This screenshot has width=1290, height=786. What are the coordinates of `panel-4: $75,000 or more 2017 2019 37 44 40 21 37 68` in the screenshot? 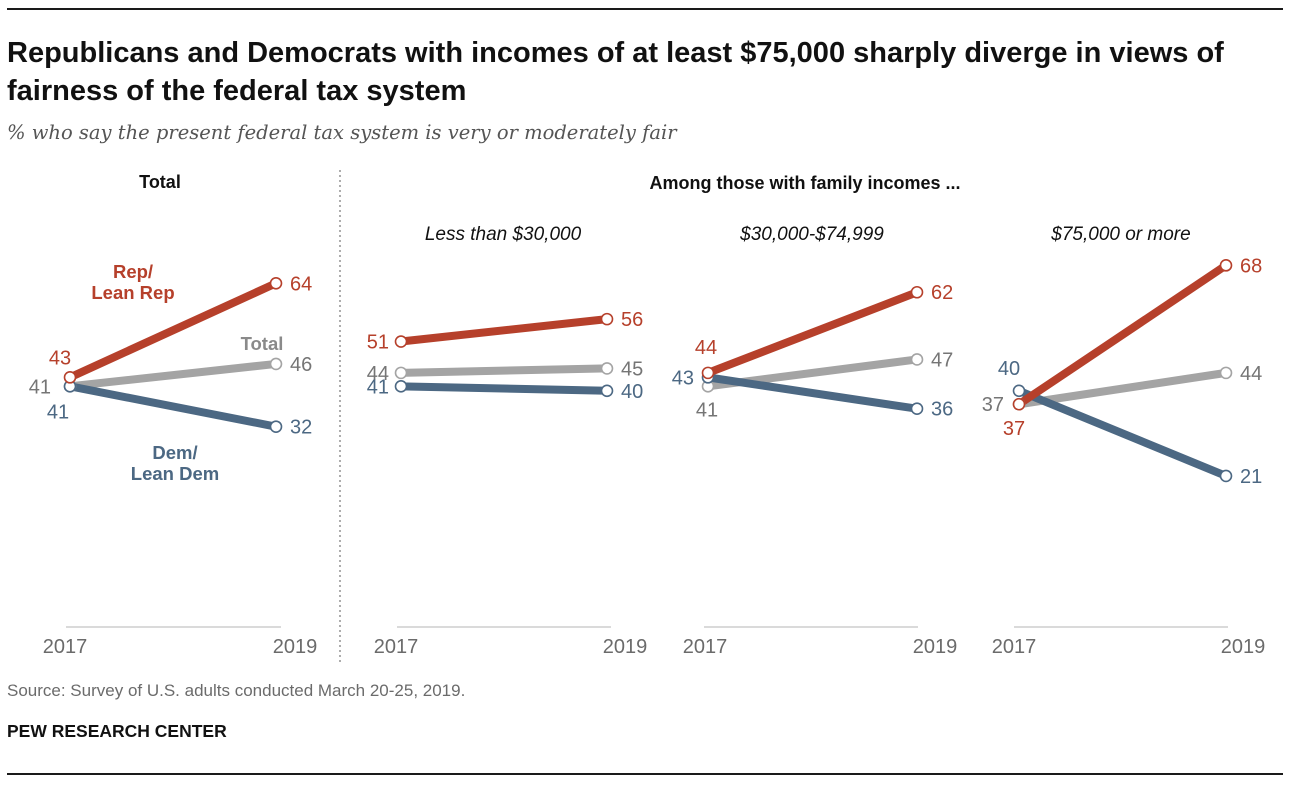 It's located at (1124, 441).